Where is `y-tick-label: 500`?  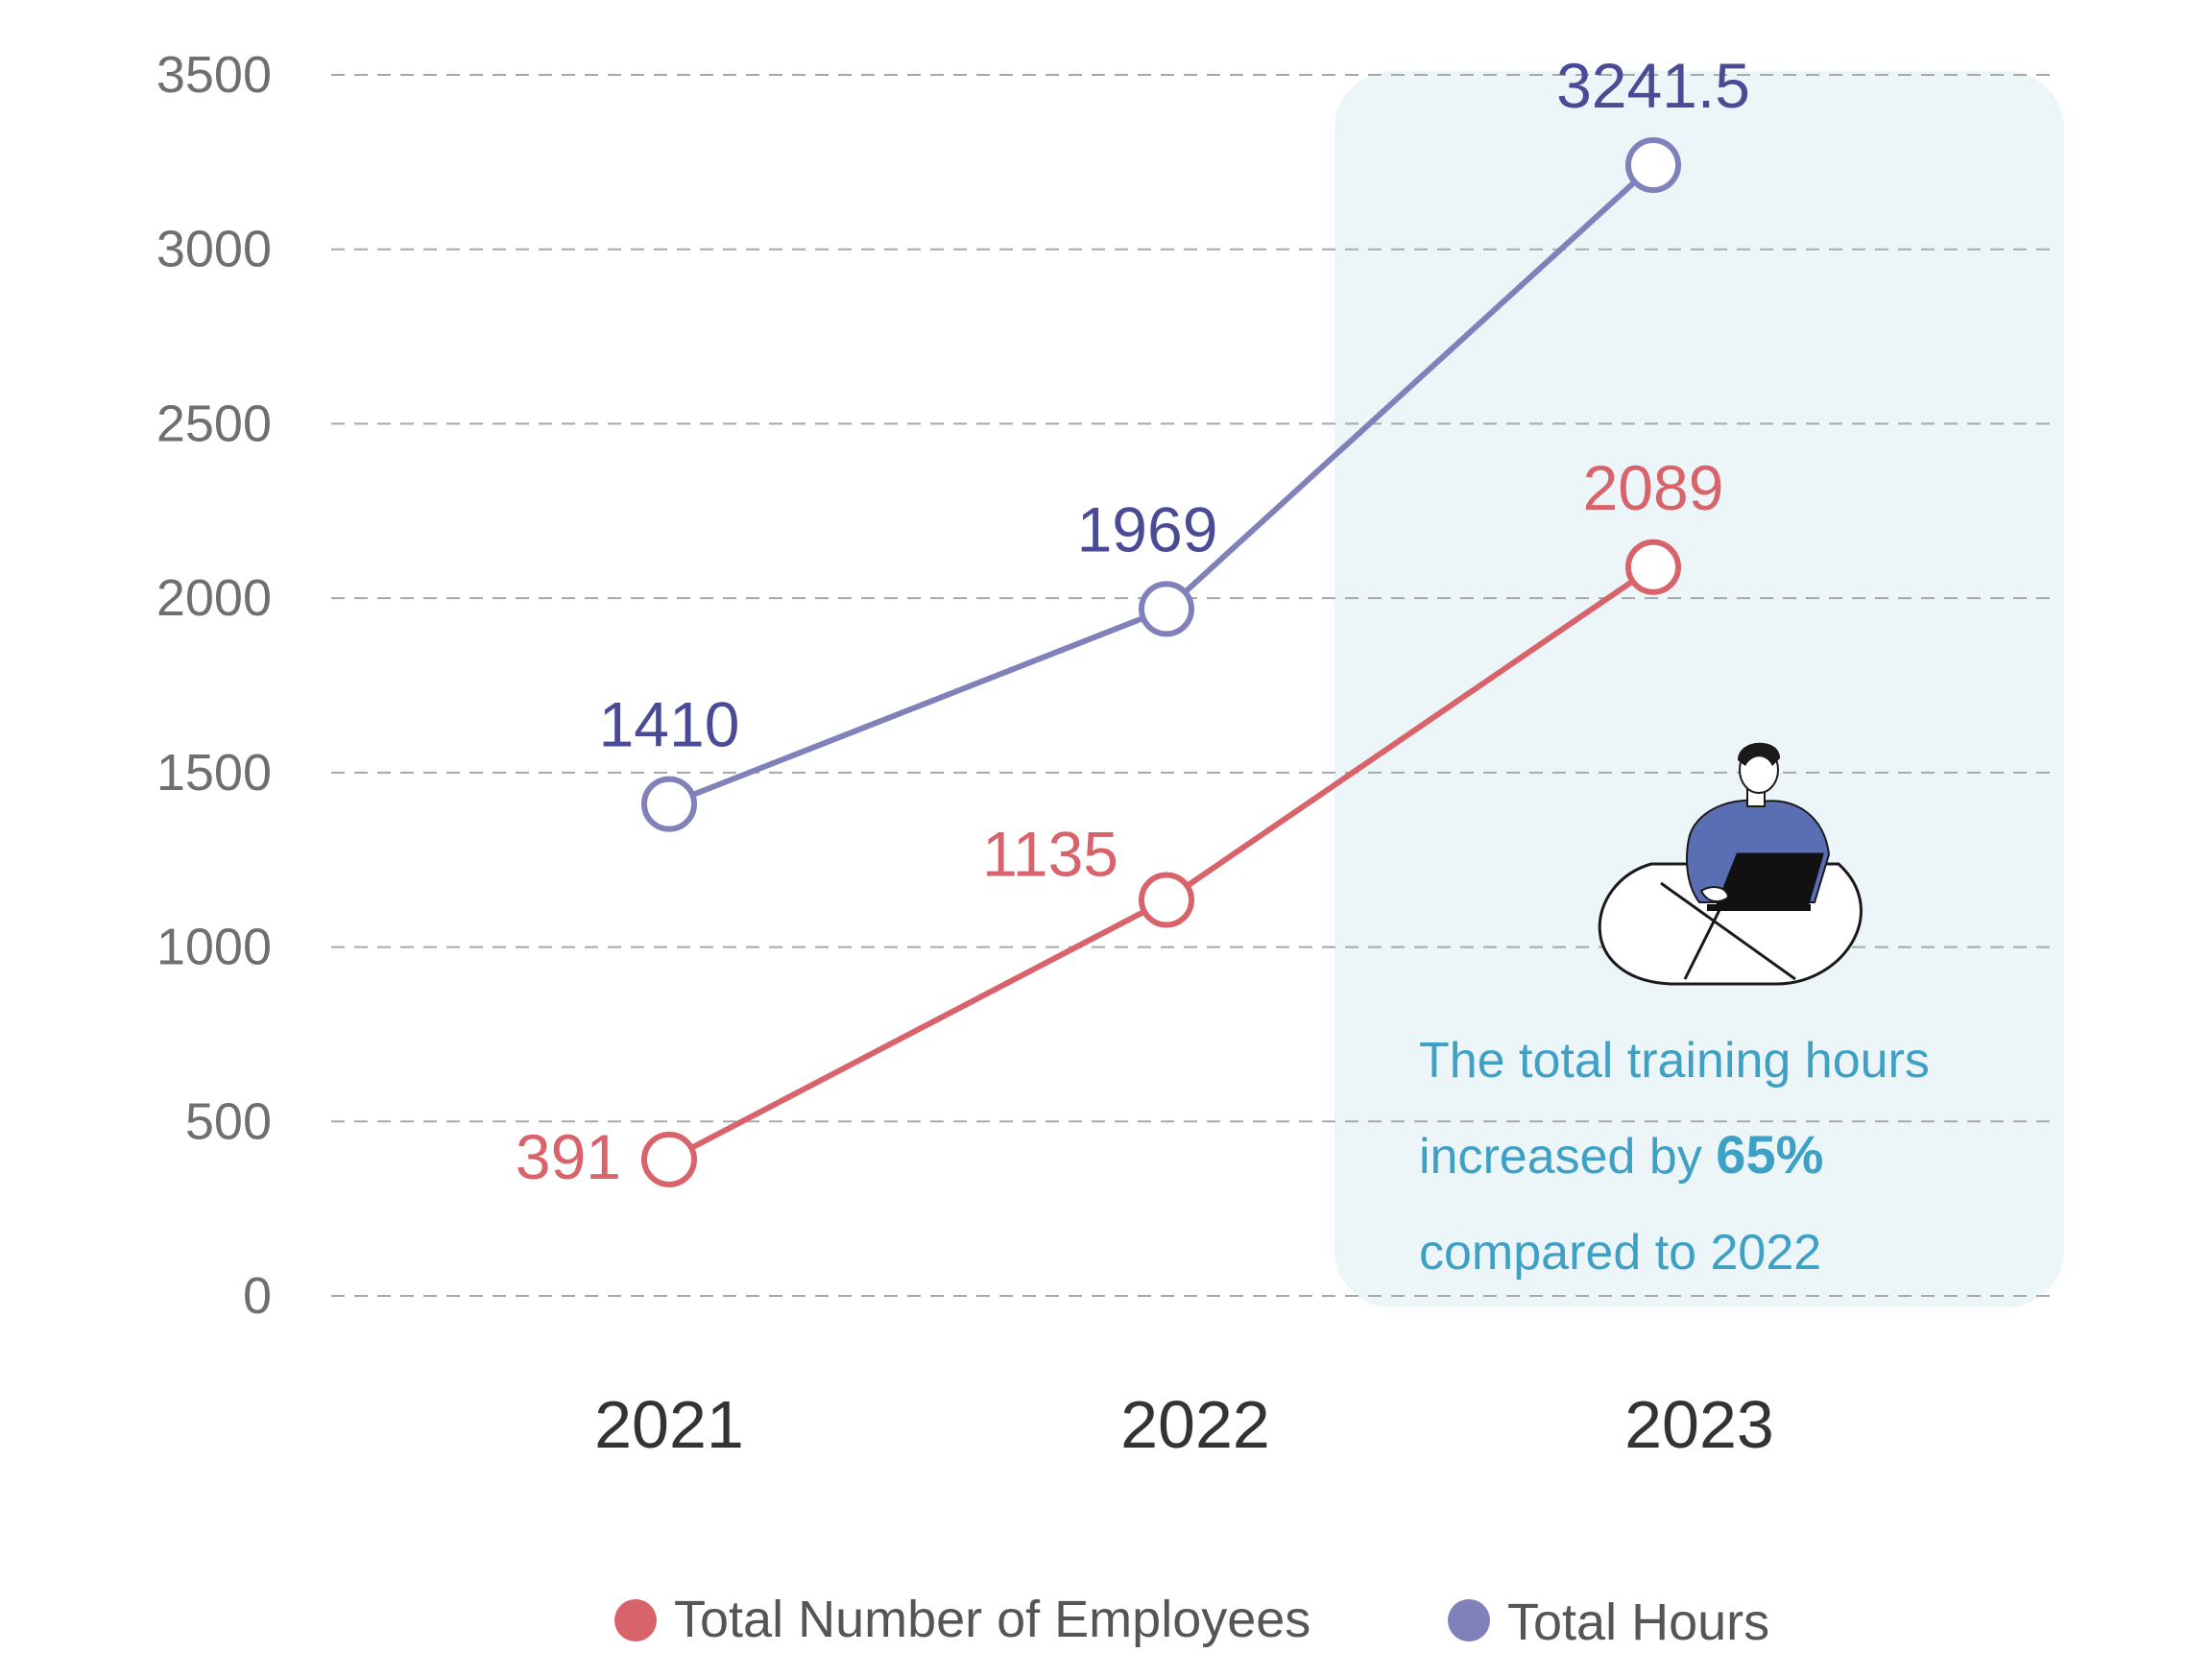
y-tick-label: 500 is located at coordinates (229, 1121).